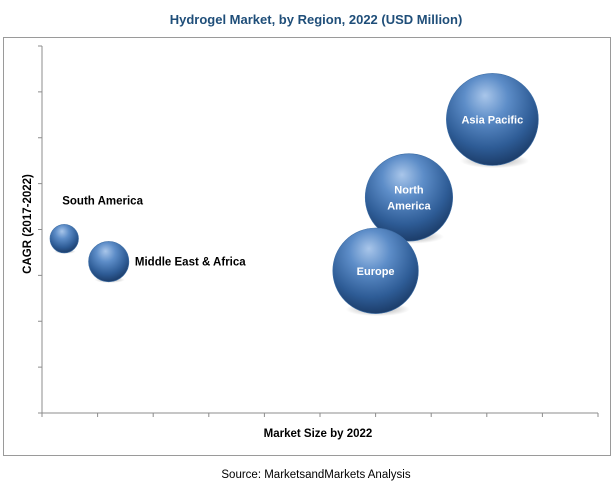  I want to click on y-ticks, so click(40, 229).